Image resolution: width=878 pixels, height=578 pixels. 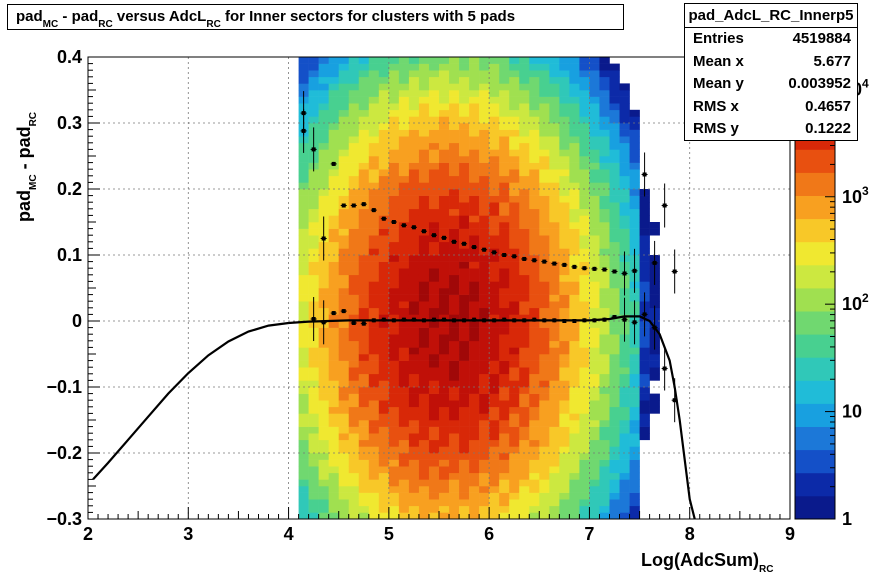 What do you see at coordinates (815, 392) in the screenshot?
I see `colorbar-segment` at bounding box center [815, 392].